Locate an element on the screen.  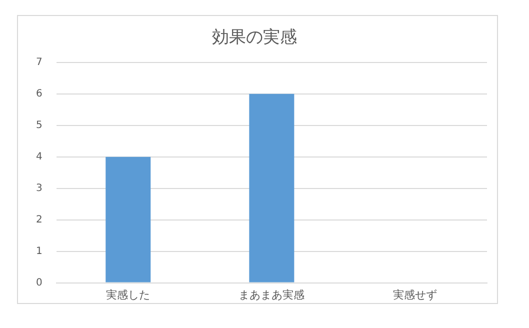
y-tick-label: 4 is located at coordinates (39, 156).